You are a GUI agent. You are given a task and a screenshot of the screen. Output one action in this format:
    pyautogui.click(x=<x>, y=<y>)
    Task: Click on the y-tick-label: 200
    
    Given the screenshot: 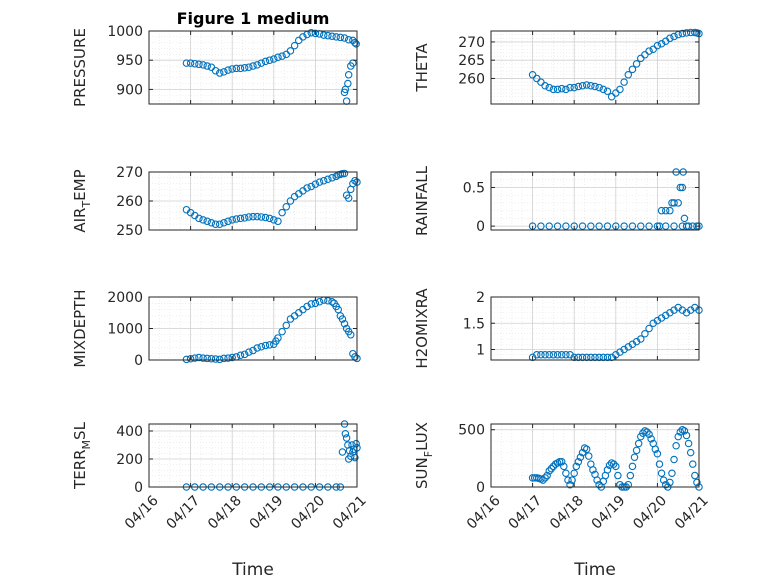 What is the action you would take?
    pyautogui.click(x=129, y=460)
    